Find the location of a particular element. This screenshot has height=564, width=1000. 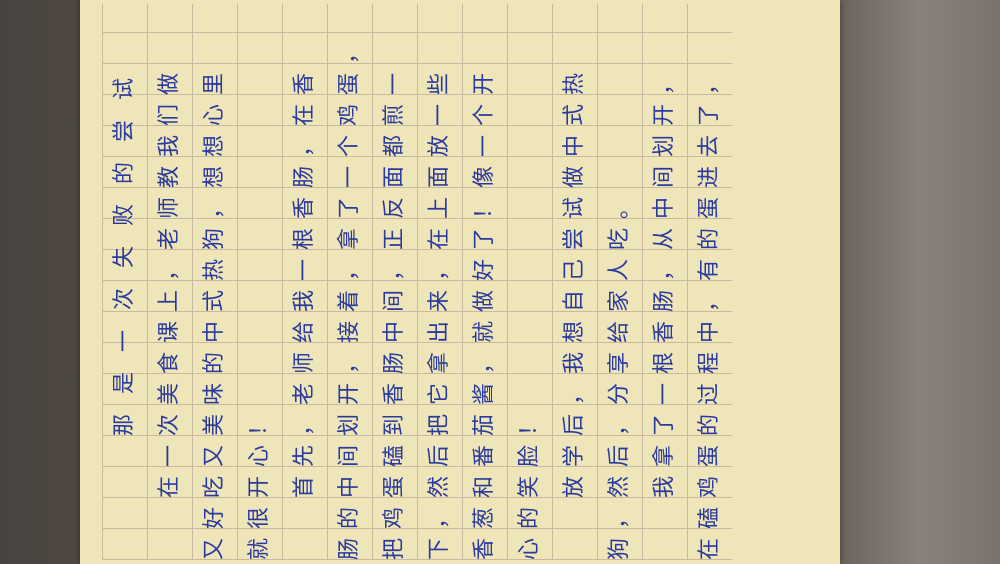

essay-line: 在磕鸡蛋的过程中，有的蛋进去了， is located at coordinates (709, 282).